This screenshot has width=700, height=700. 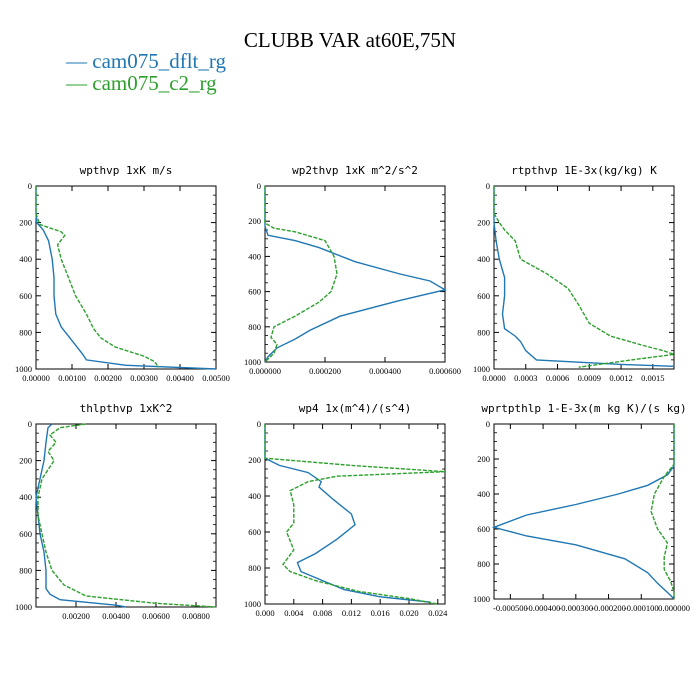 I want to click on xtick-label-4-6: 0.024, so click(x=438, y=613).